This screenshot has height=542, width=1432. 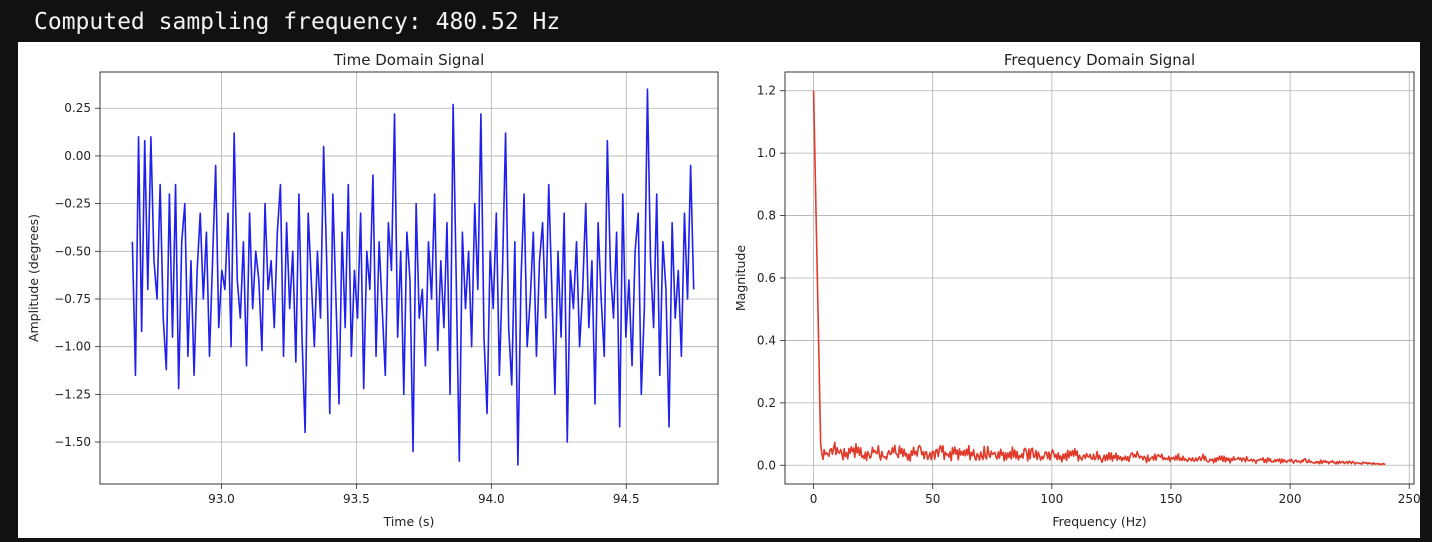 What do you see at coordinates (766, 91) in the screenshot?
I see `freq-ytick-label: 1.2` at bounding box center [766, 91].